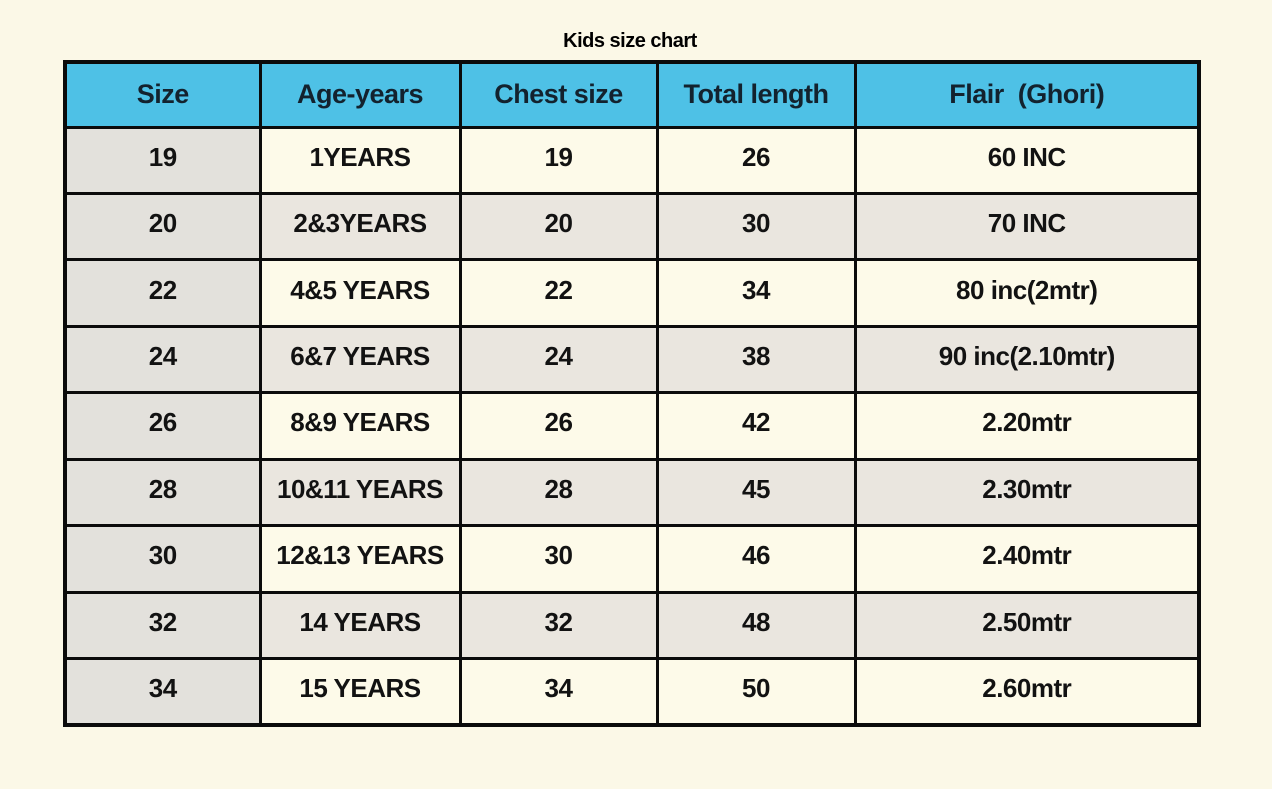  I want to click on size-cell: 22, so click(162, 293).